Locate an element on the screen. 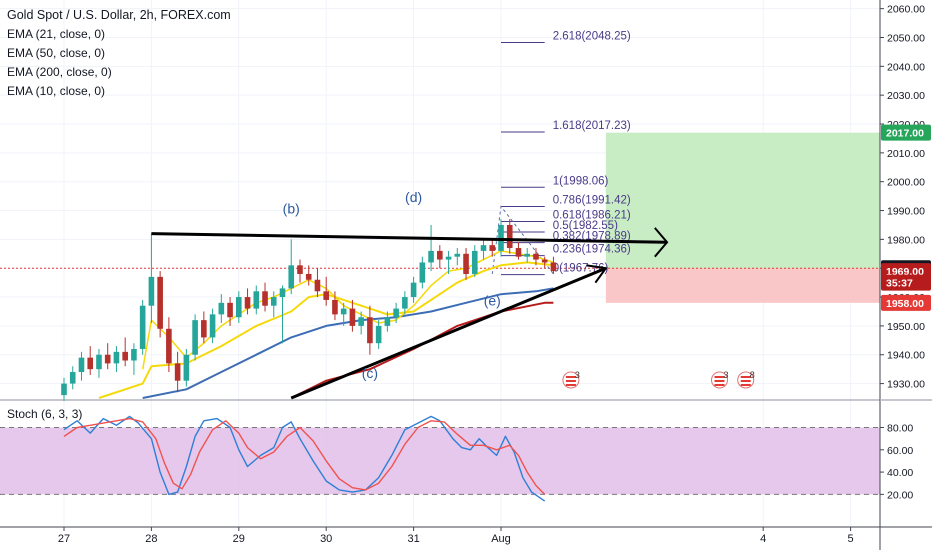 The width and height of the screenshot is (932, 550). time-tick-label: 31 is located at coordinates (413, 539).